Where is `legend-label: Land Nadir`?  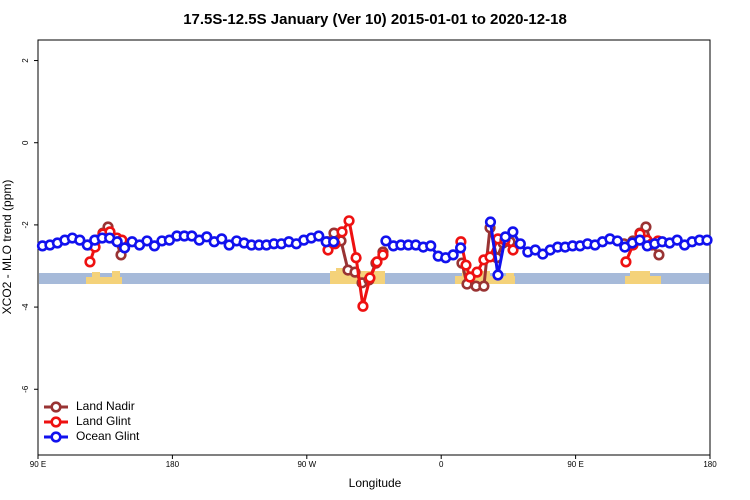 legend-label: Land Nadir is located at coordinates (105, 406).